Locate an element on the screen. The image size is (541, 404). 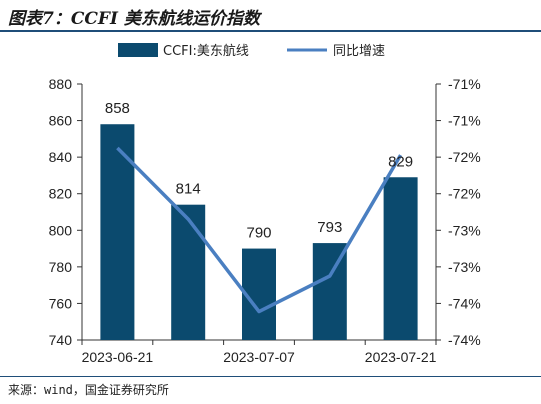
legend-swatch-bar is located at coordinates (138, 50).